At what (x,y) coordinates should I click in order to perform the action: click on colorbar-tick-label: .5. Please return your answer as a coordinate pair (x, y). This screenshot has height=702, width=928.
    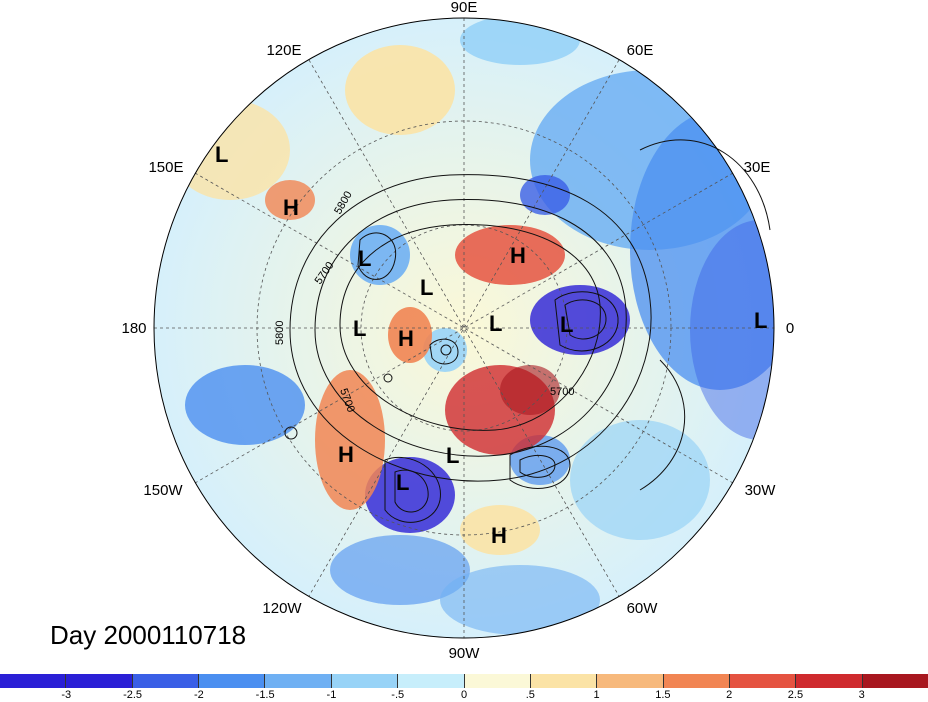
    Looking at the image, I should click on (530, 695).